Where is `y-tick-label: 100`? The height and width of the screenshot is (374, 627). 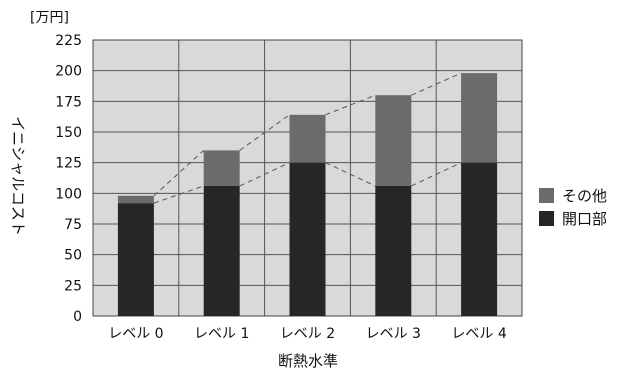
y-tick-label: 100 is located at coordinates (68, 194).